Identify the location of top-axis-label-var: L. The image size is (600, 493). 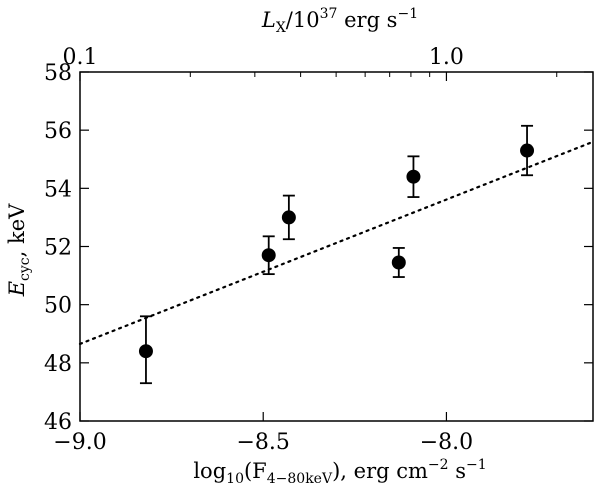
(268, 20).